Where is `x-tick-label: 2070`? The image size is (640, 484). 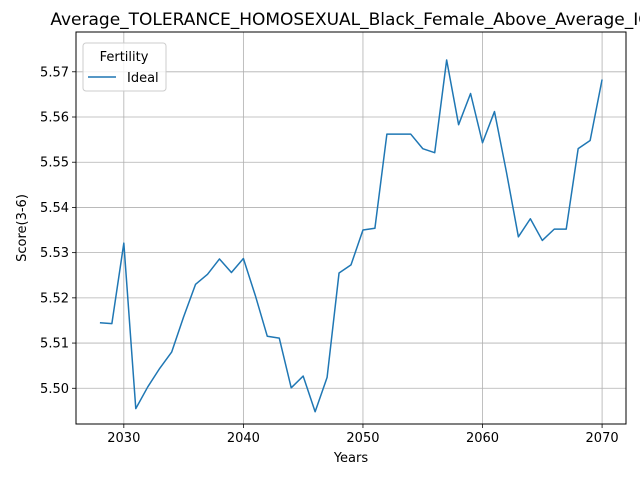 x-tick-label: 2070 is located at coordinates (602, 438).